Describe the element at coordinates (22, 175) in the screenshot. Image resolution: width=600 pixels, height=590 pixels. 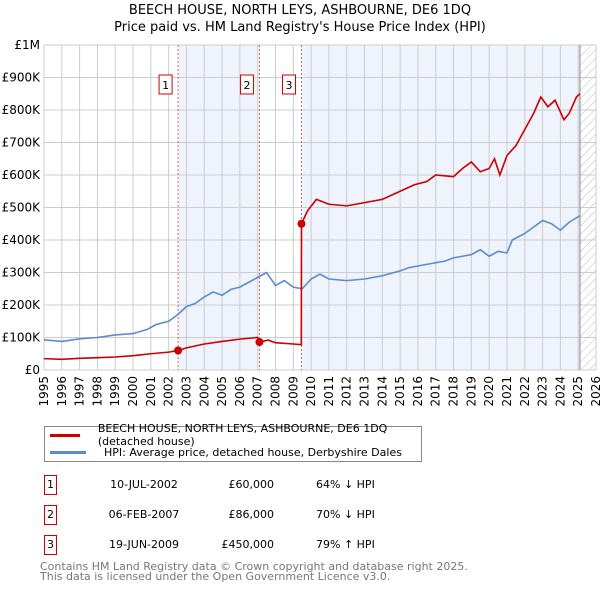
I see `y-tick-label: £600K` at that location.